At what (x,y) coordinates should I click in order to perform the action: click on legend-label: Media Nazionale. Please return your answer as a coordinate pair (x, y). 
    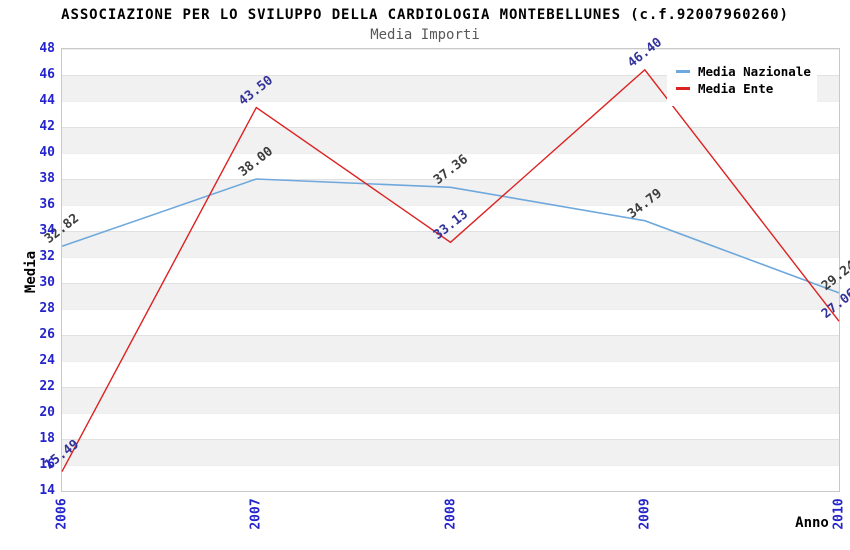
    Looking at the image, I should click on (754, 71).